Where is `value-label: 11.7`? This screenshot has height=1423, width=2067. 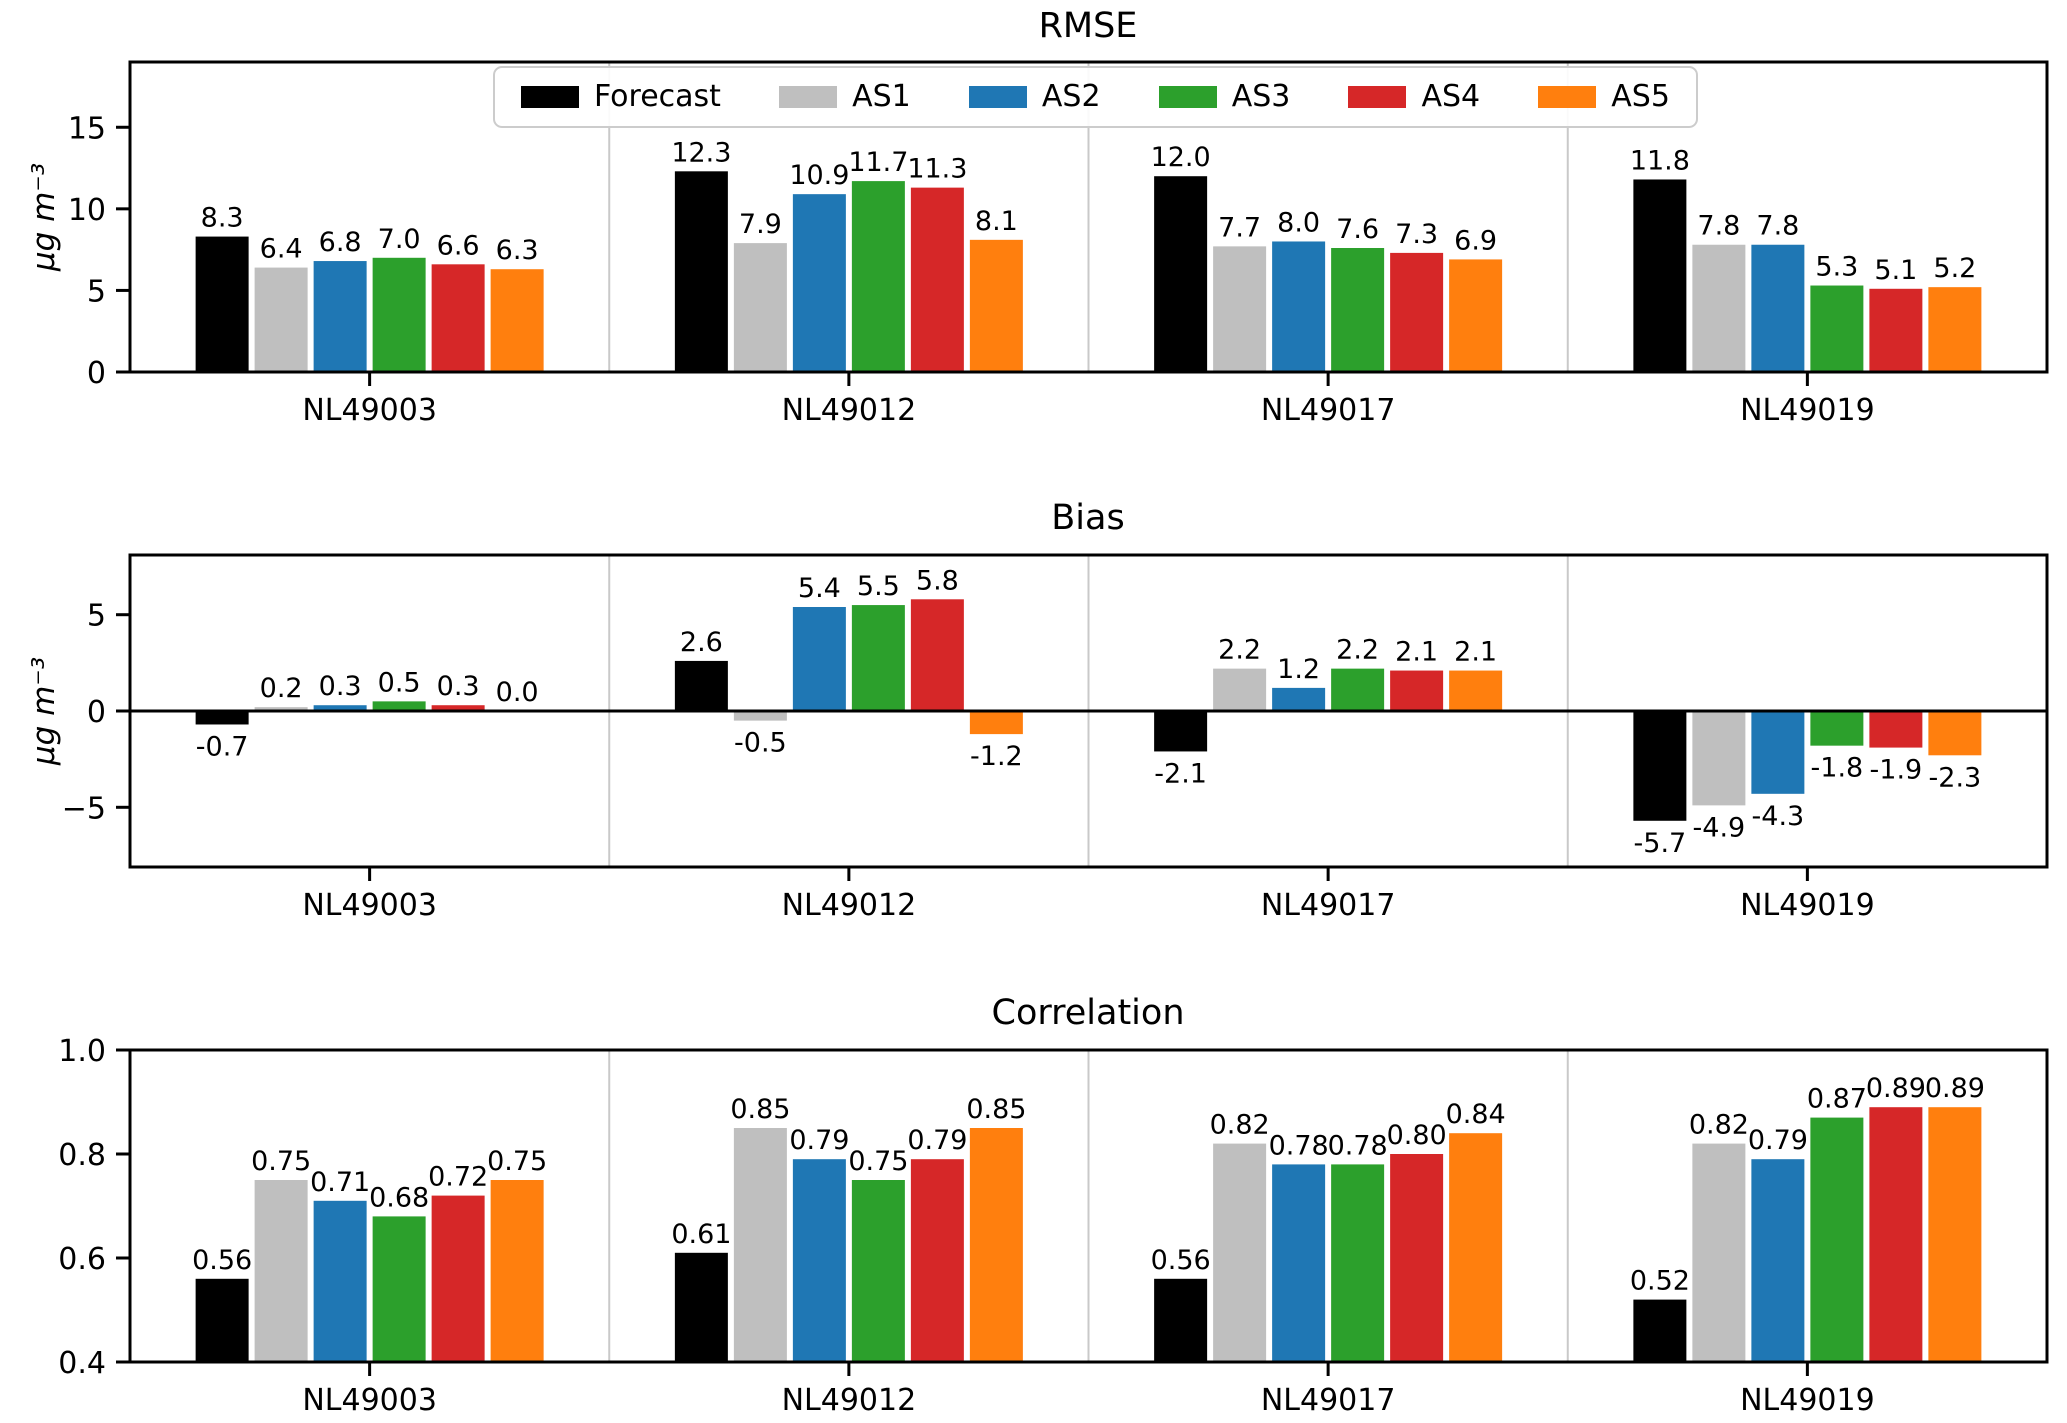
value-label: 11.7 is located at coordinates (878, 162).